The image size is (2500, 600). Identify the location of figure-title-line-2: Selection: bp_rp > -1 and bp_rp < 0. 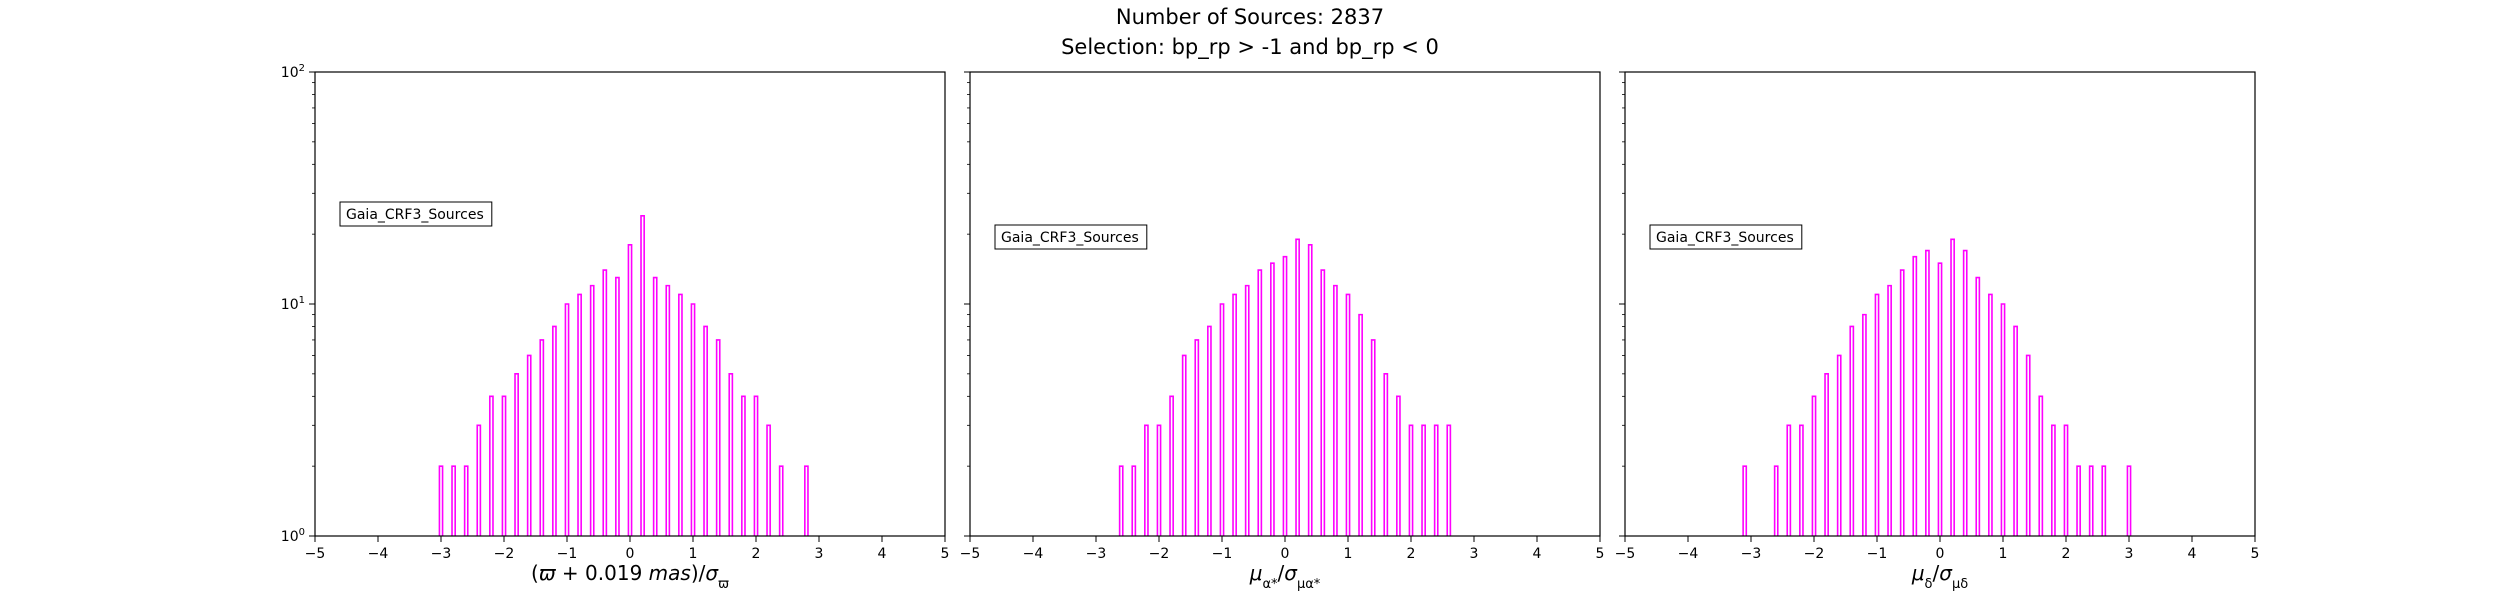
(1250, 47).